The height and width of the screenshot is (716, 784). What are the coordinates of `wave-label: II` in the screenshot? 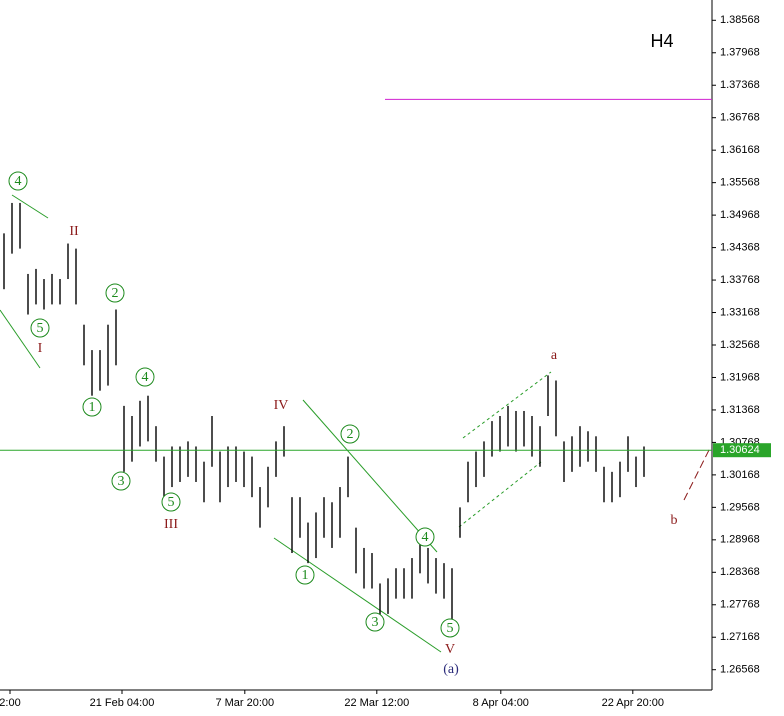 It's located at (74, 231).